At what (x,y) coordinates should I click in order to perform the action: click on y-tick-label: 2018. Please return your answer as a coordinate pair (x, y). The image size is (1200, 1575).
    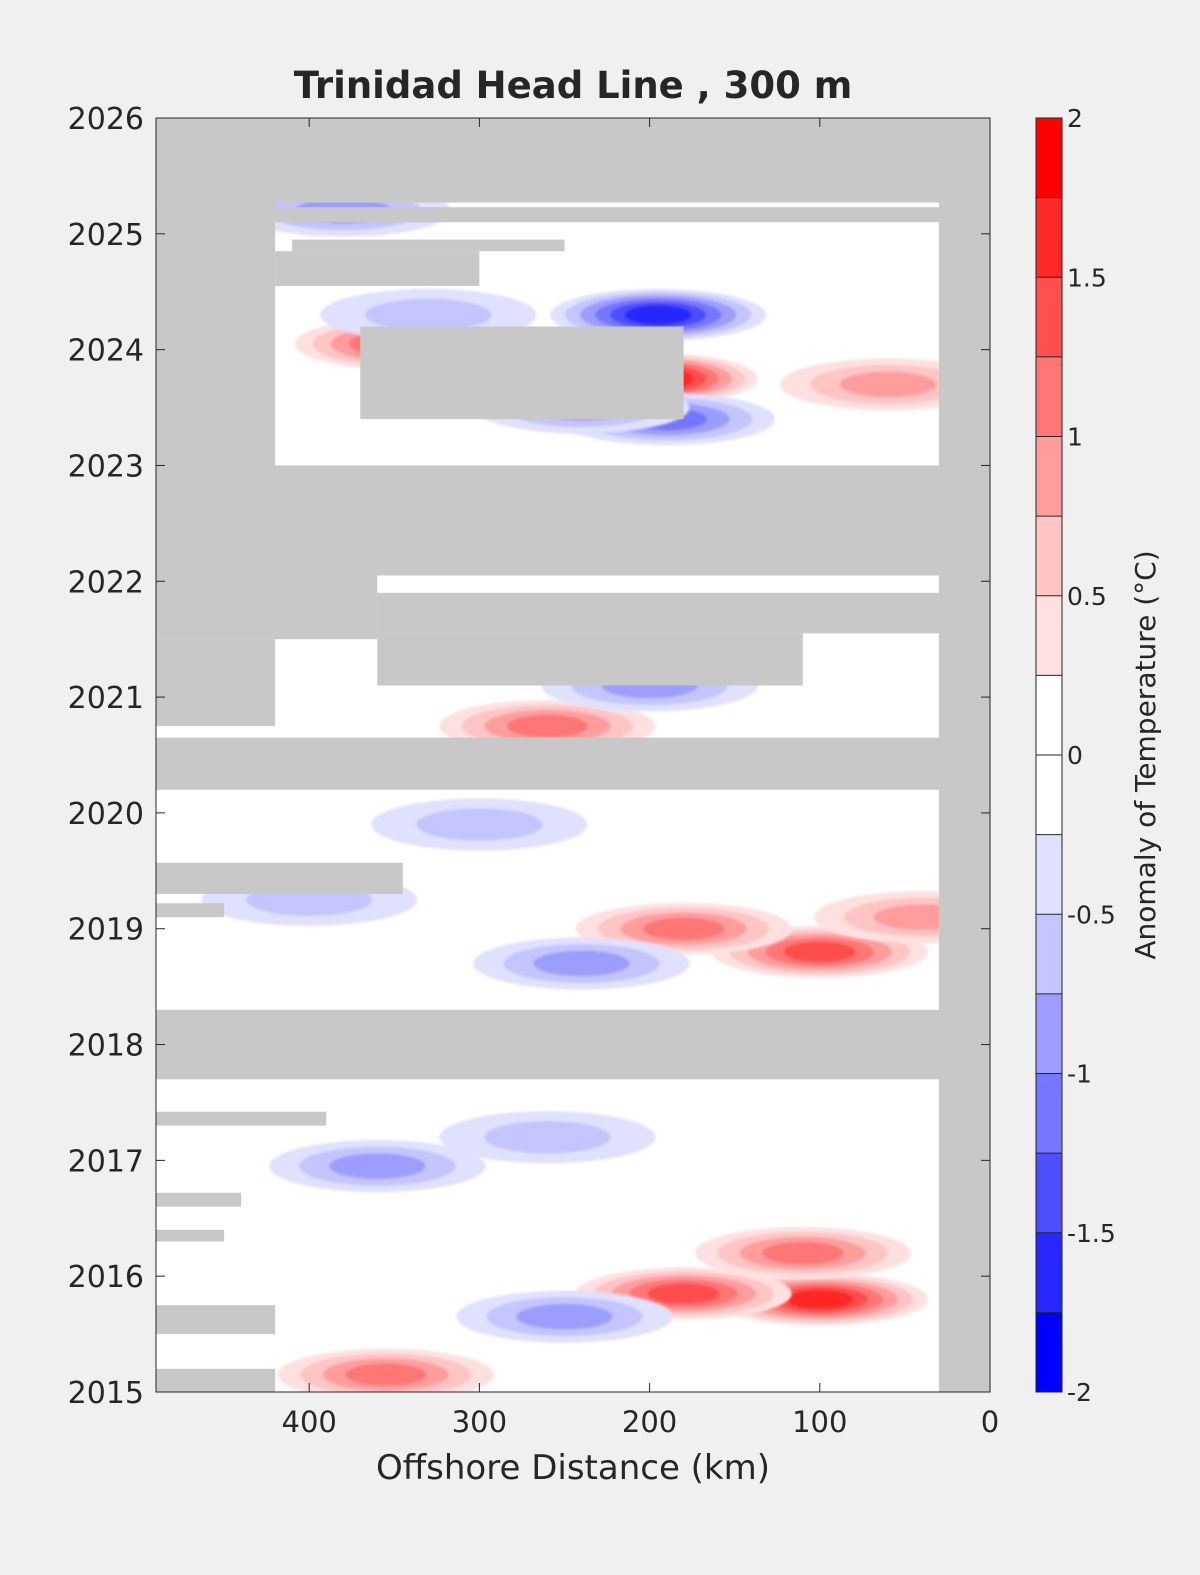
    Looking at the image, I should click on (106, 1046).